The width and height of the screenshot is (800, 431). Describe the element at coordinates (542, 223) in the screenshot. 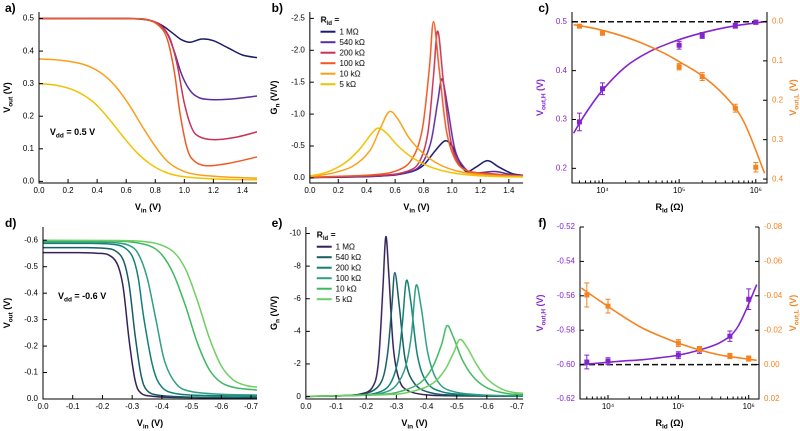

I see `panel-label-f: f)` at that location.